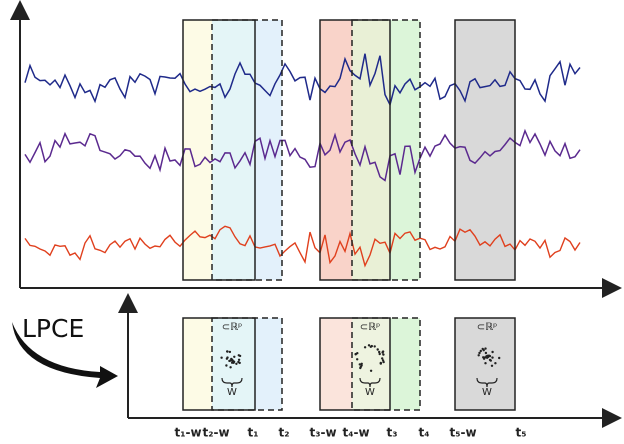  I want to click on time-label: t₅, so click(521, 433).